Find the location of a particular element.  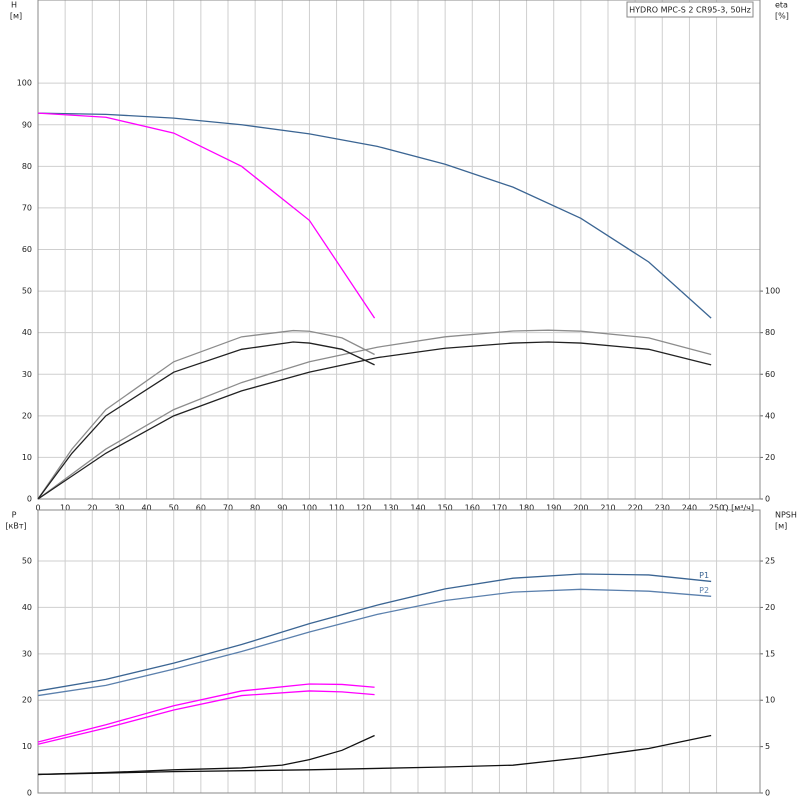

chart-title: HYDRO MPC-S 2 CR95-3, 50Hz is located at coordinates (690, 10).